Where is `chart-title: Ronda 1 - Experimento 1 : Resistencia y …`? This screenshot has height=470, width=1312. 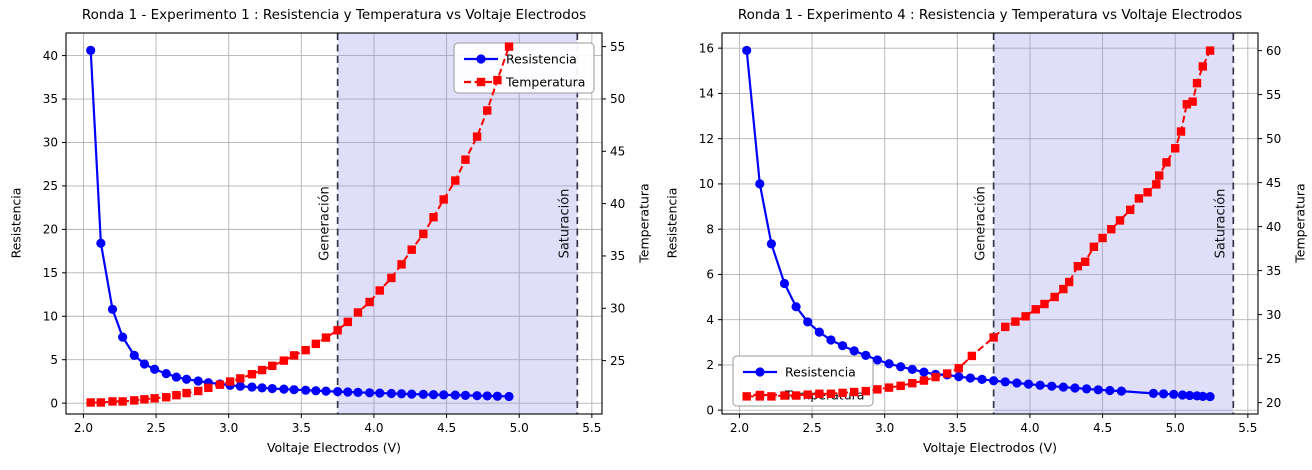 chart-title: Ronda 1 - Experimento 1 : Resistencia y … is located at coordinates (334, 15).